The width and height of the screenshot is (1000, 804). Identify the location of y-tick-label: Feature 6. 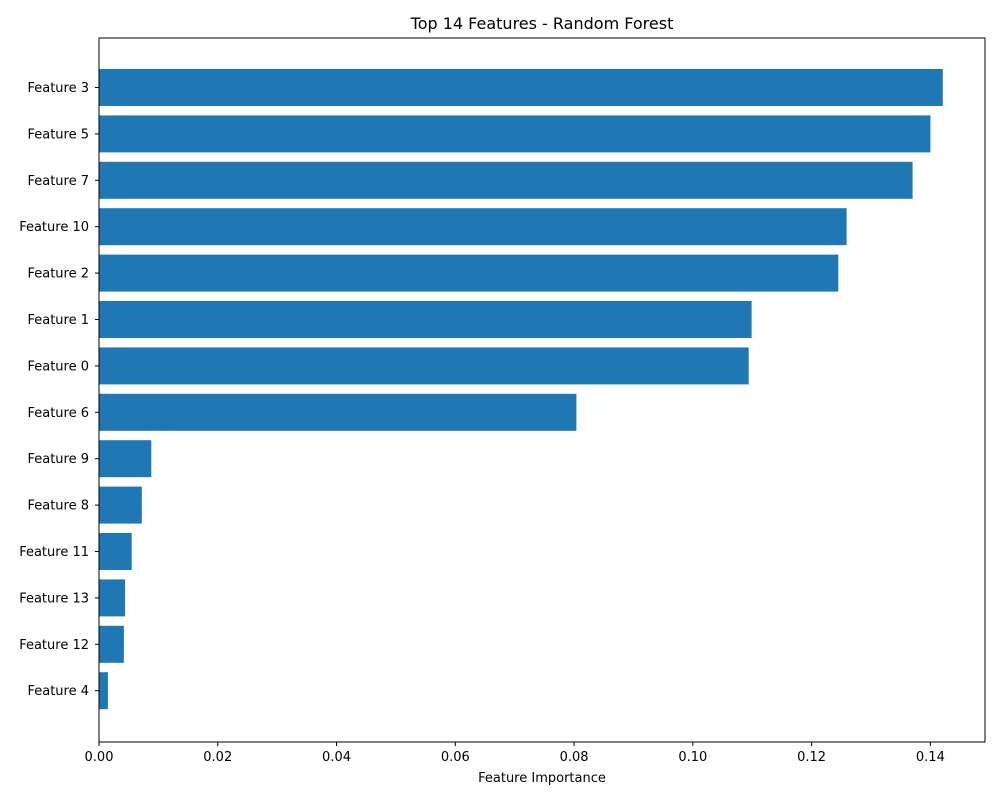
(58, 413).